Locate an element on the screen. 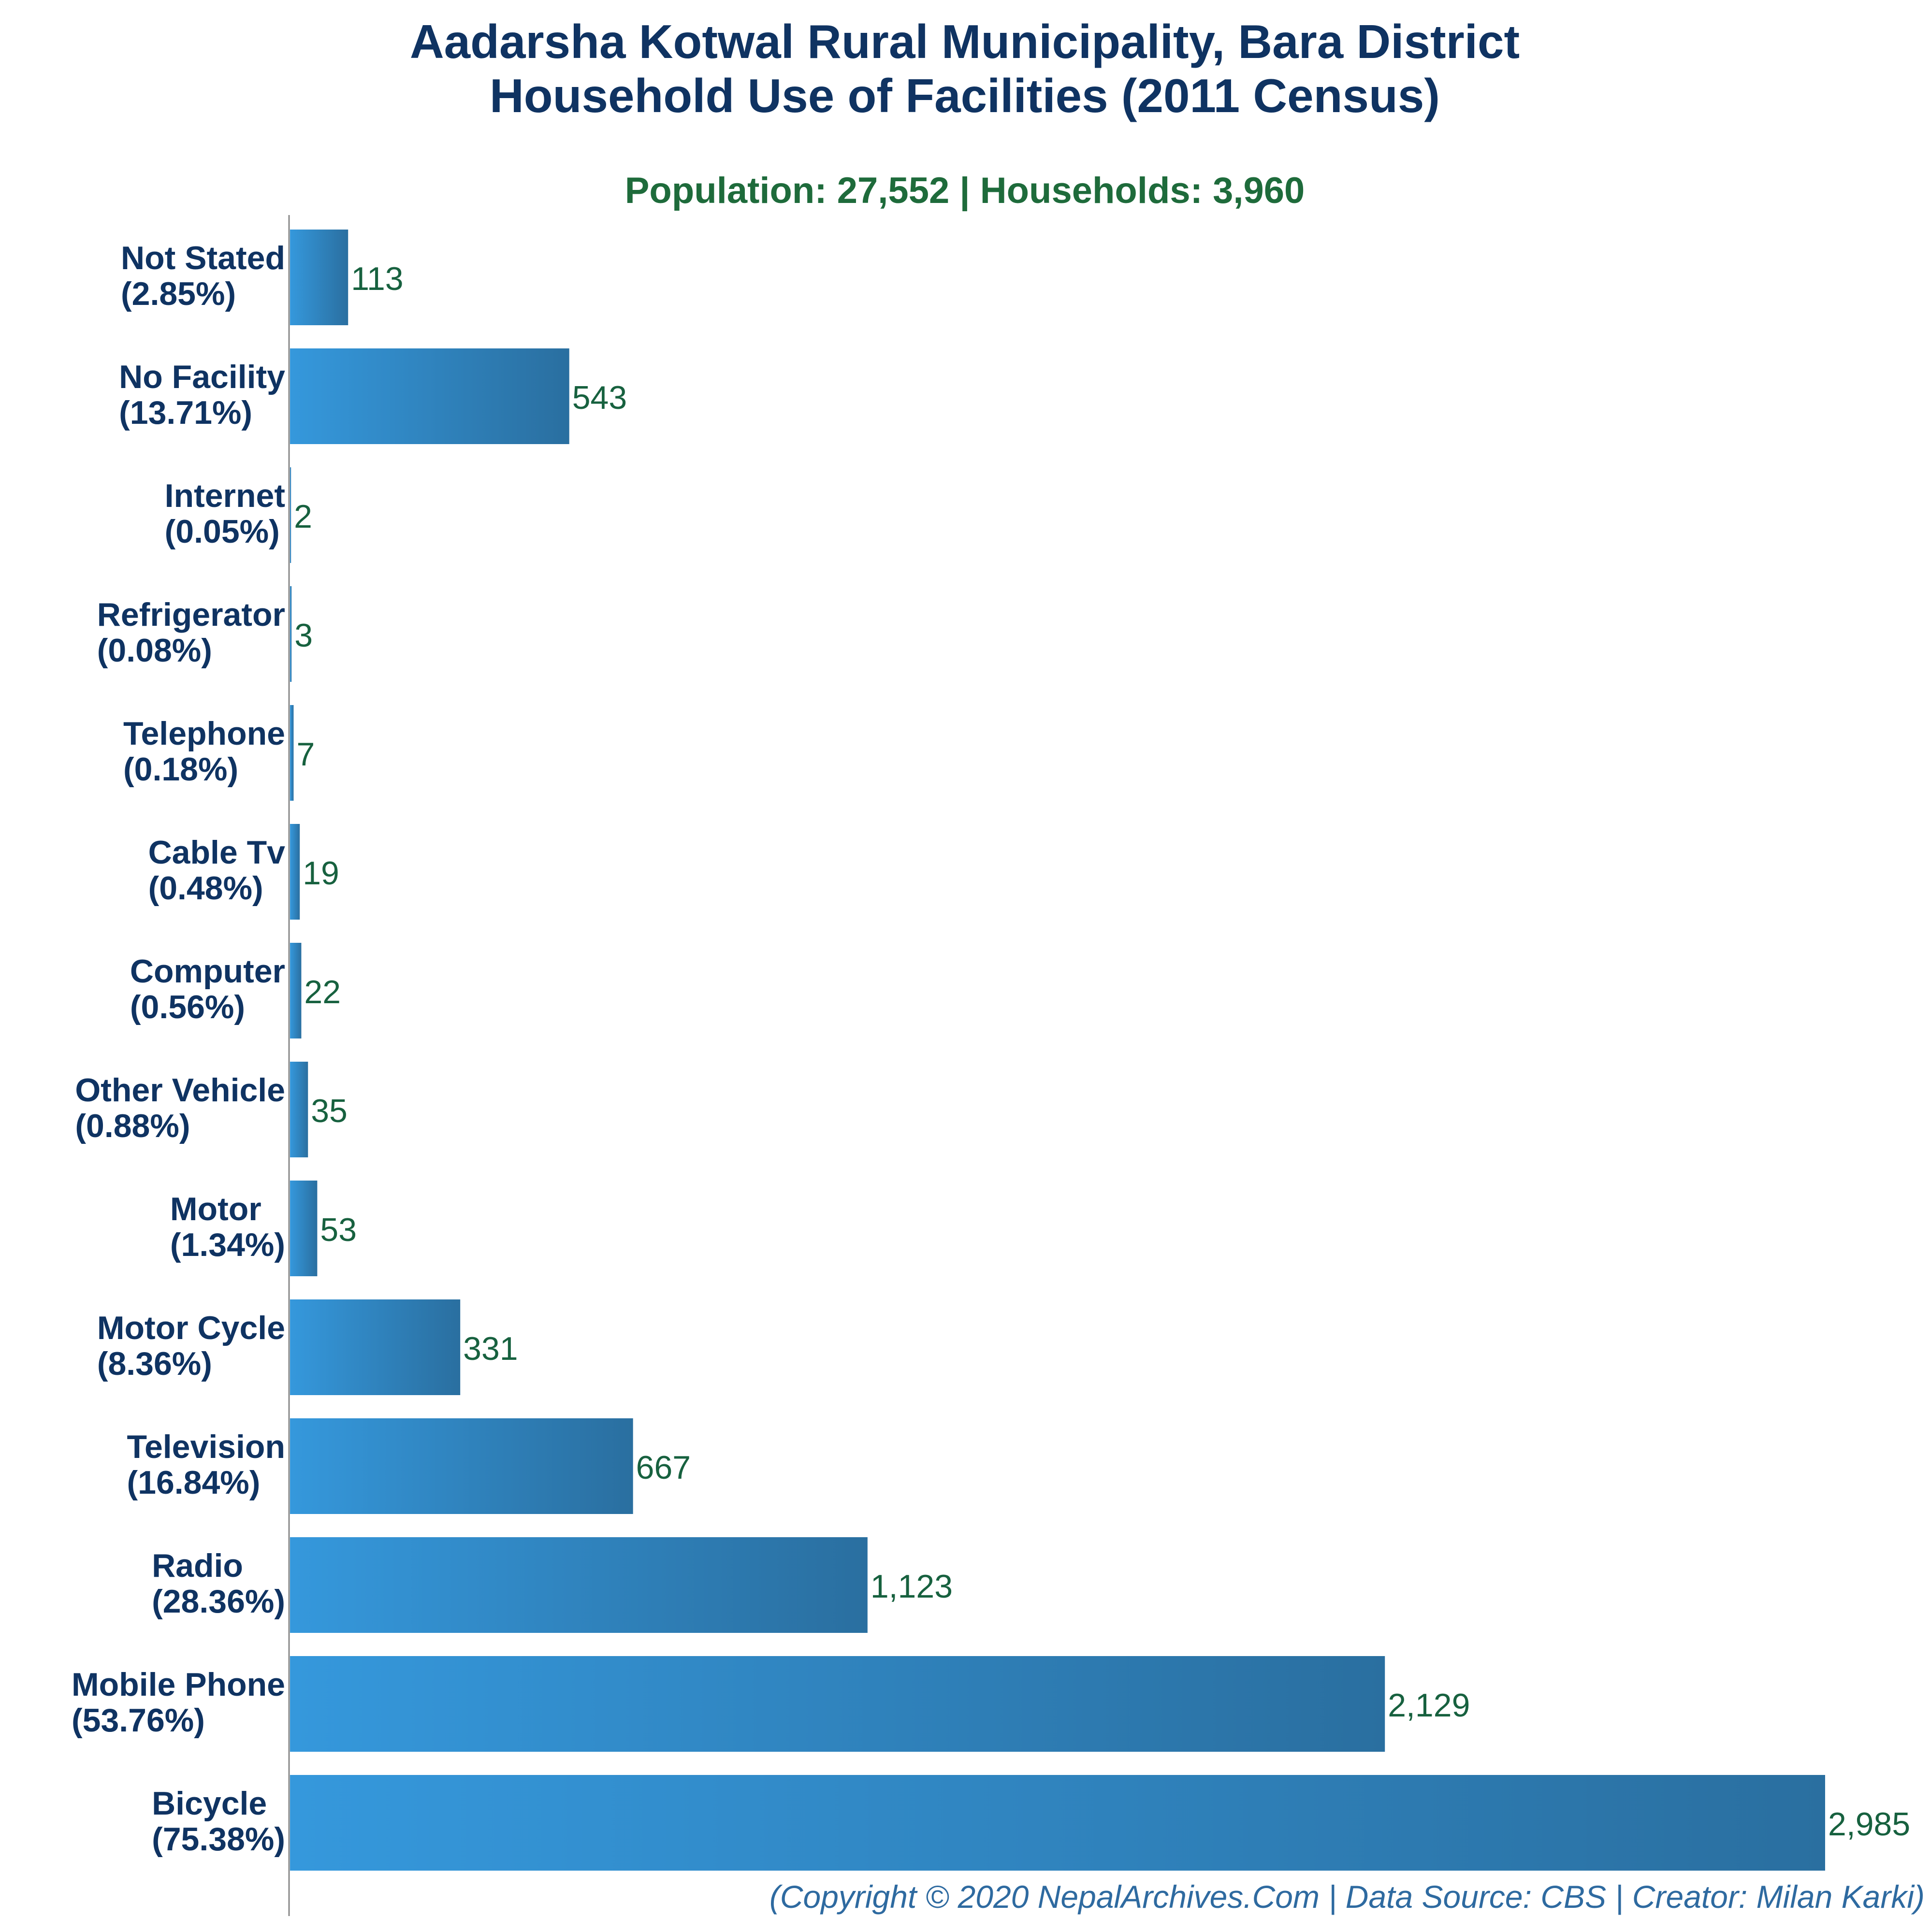  category-label-other-vehicle: Other Vehicle (0.88%) is located at coordinates (180, 1108).